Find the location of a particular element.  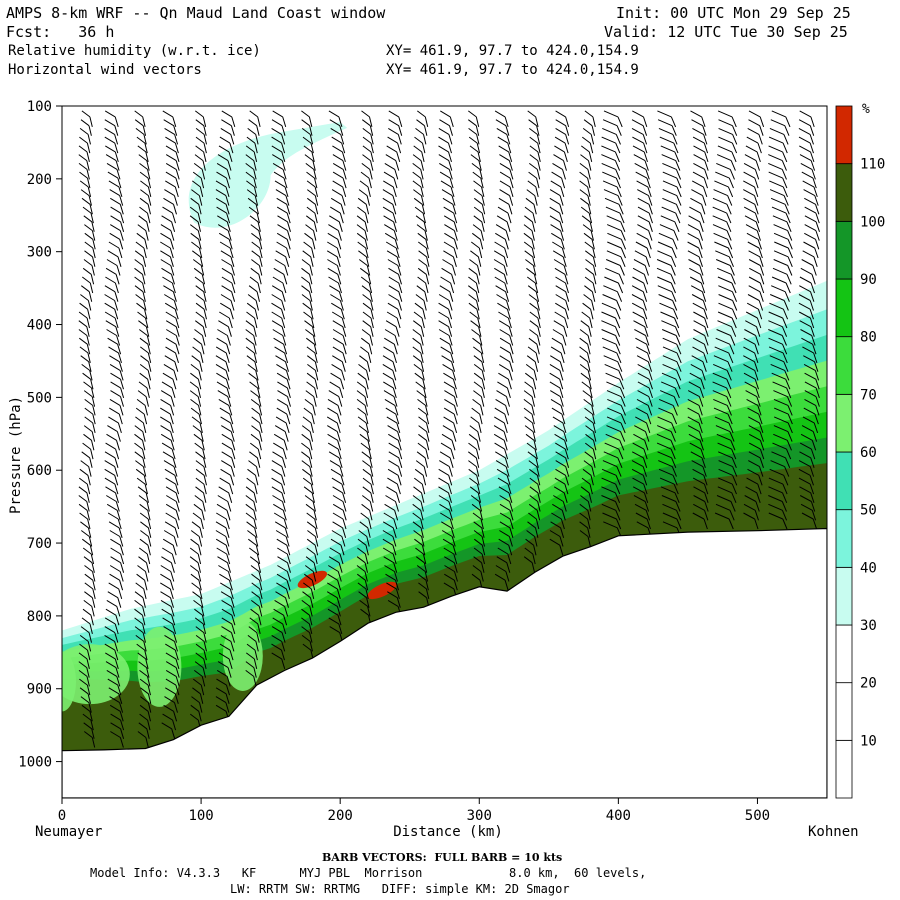

rh-upper-cloud is located at coordinates (268, 175).